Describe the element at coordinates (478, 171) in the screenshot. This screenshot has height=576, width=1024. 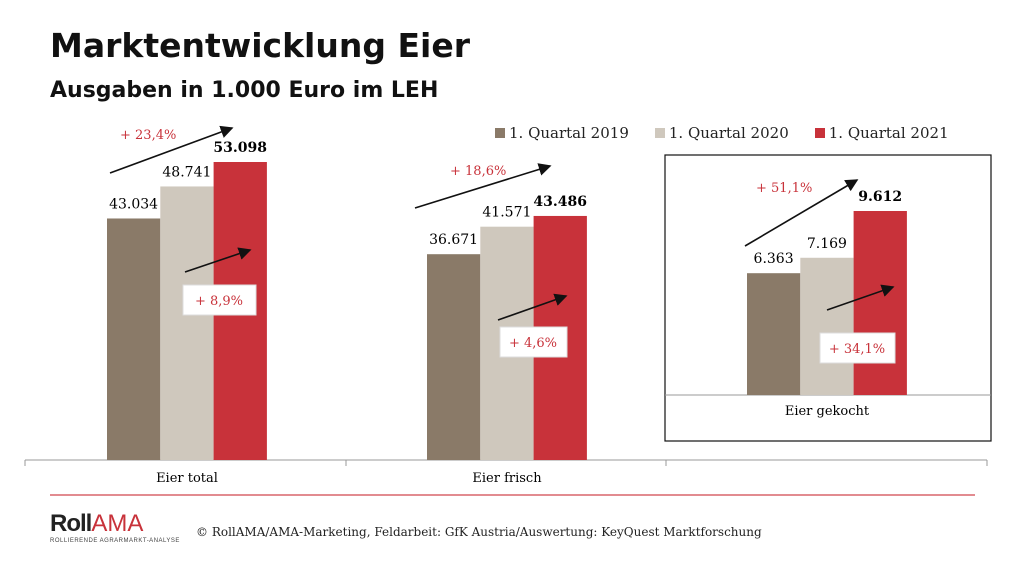
I see `change-label: + 18,6%` at that location.